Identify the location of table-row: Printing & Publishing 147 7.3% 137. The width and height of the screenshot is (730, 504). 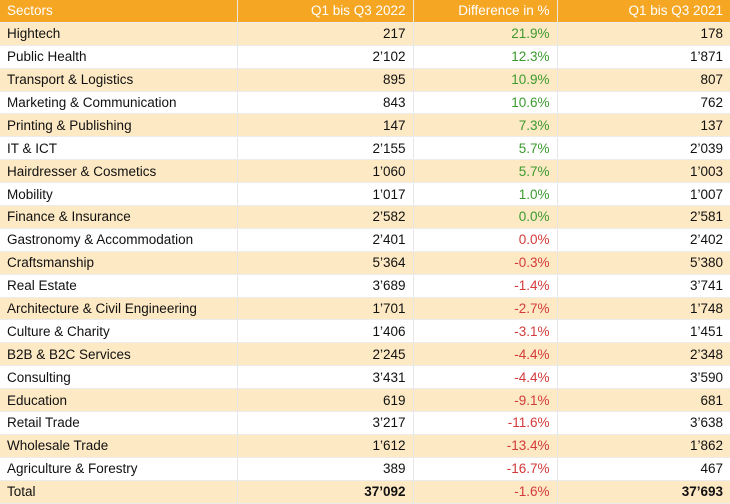
(365, 125).